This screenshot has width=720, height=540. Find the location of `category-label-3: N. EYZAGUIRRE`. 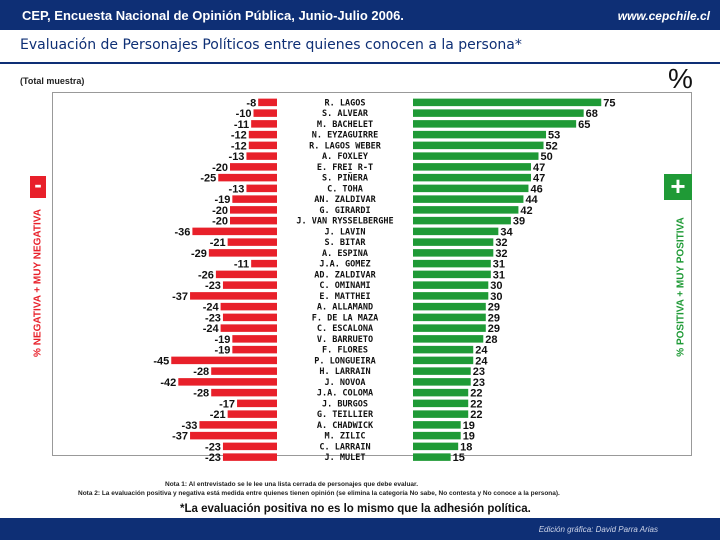

category-label-3: N. EYZAGUIRRE is located at coordinates (345, 136).